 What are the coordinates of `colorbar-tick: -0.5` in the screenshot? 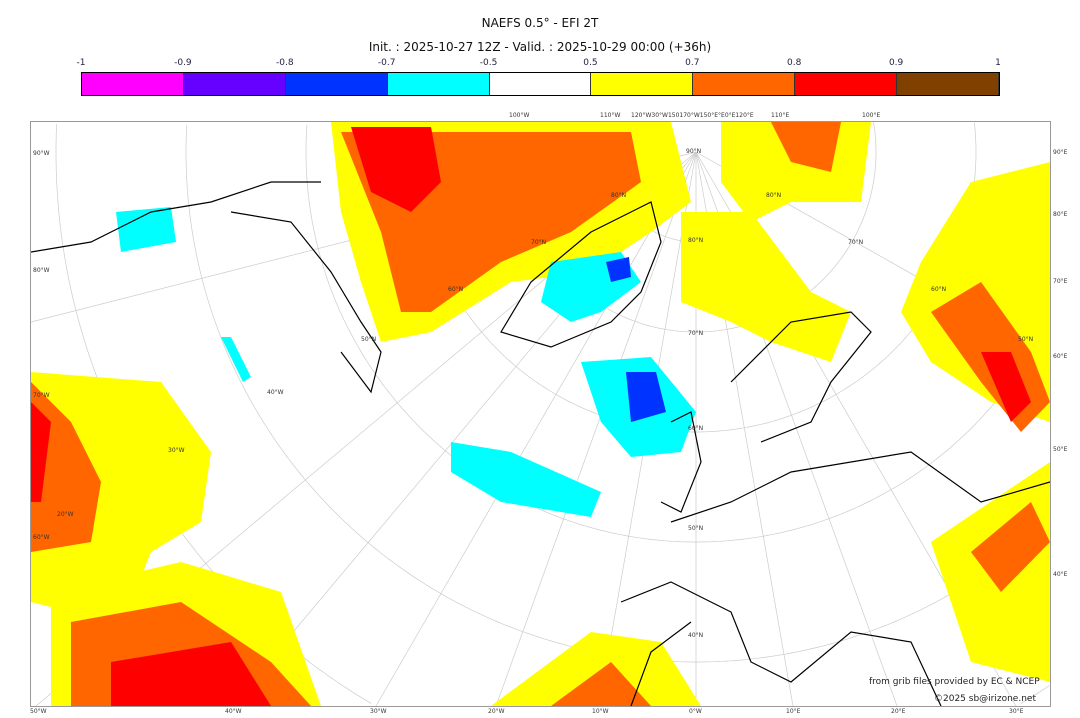 It's located at (488, 63).